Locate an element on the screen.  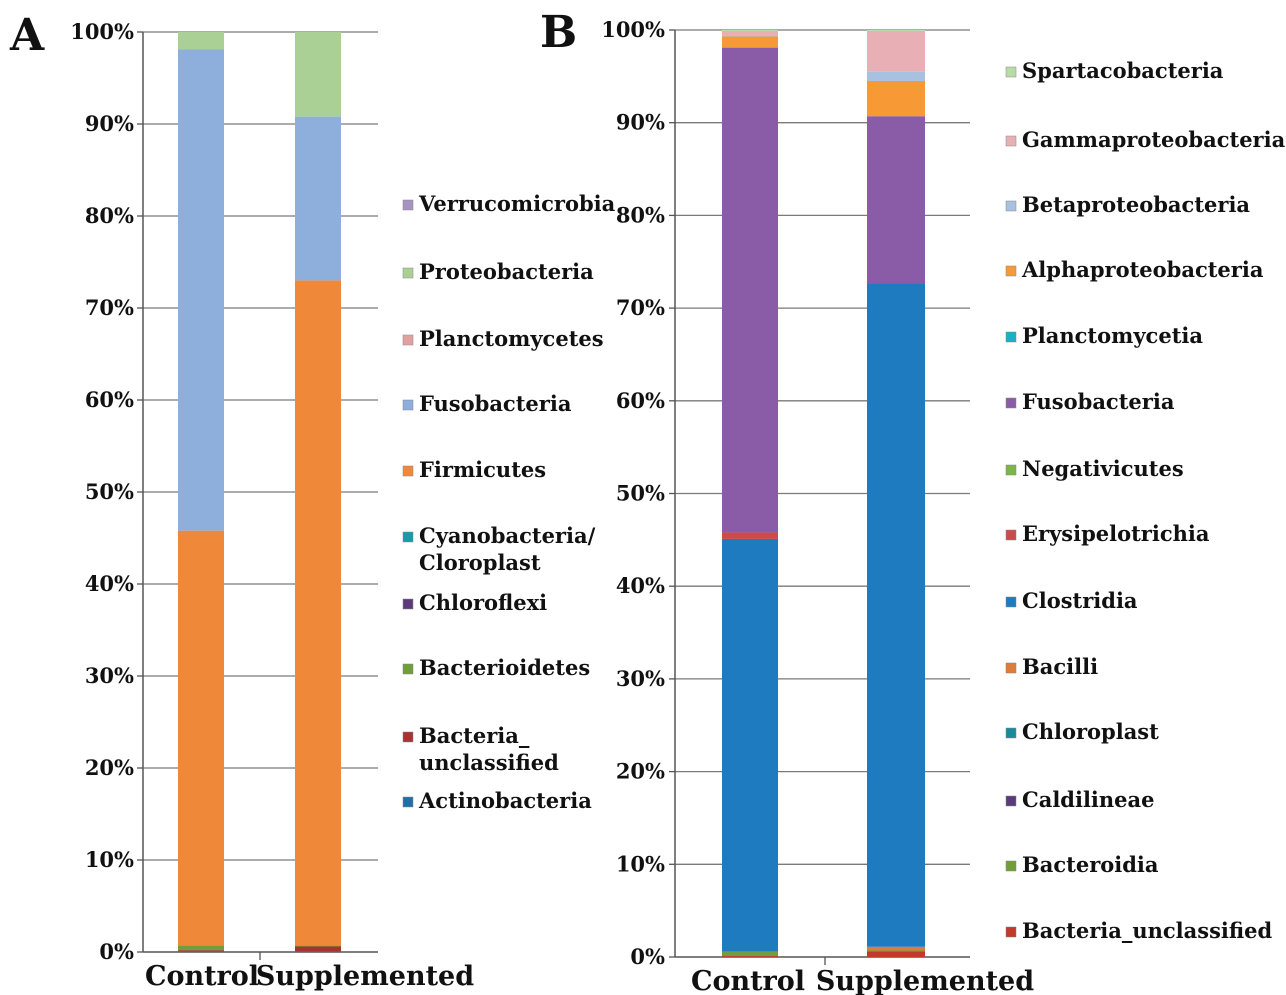
legend-label: Planctomycetia is located at coordinates (1112, 335).